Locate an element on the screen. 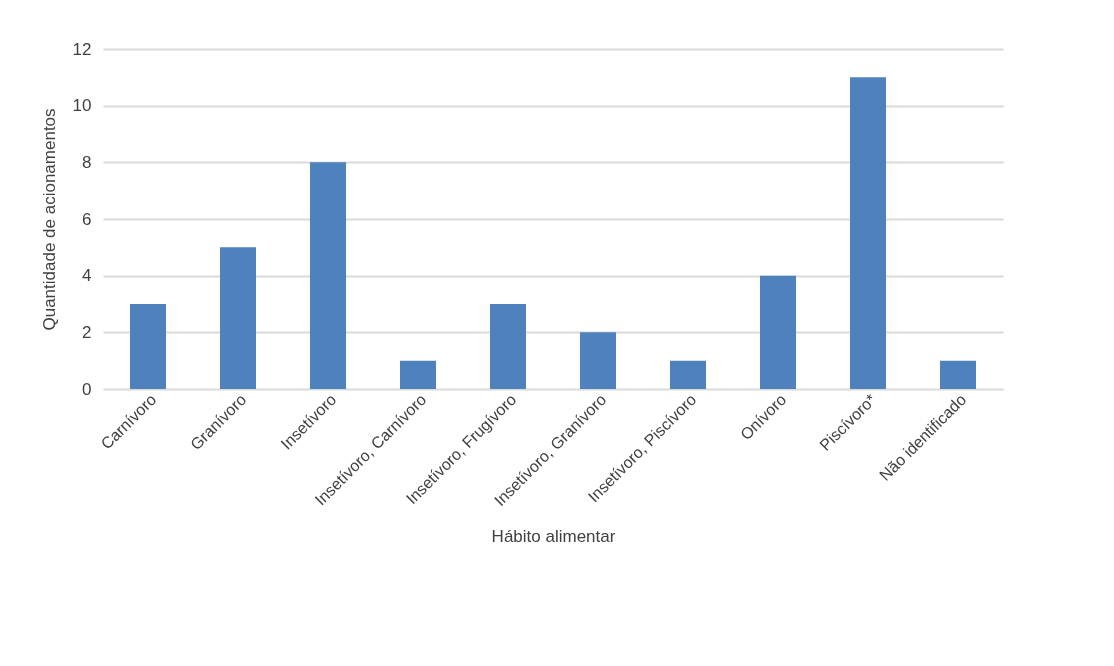 The width and height of the screenshot is (1114, 666). y-tick-label: 12 is located at coordinates (82, 49).